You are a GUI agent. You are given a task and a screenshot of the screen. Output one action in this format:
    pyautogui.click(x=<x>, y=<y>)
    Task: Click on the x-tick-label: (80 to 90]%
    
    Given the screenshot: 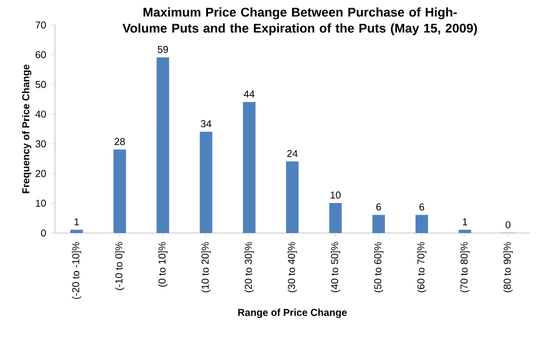 What is the action you would take?
    pyautogui.click(x=508, y=267)
    